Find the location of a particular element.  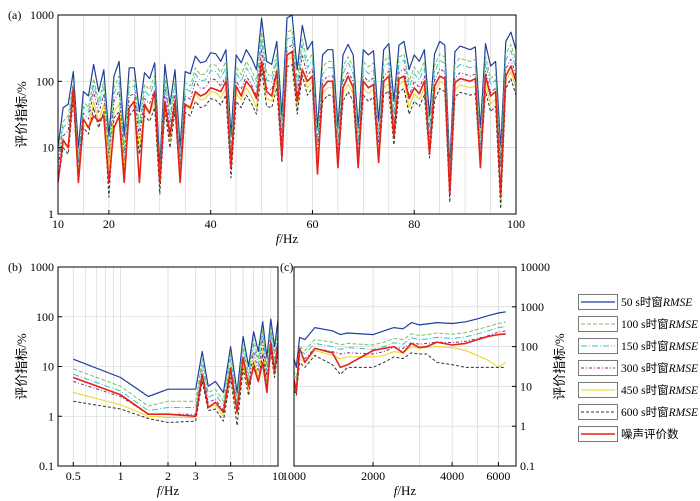

y-axis-label-c: 评价指标/% is located at coordinates (559, 366).